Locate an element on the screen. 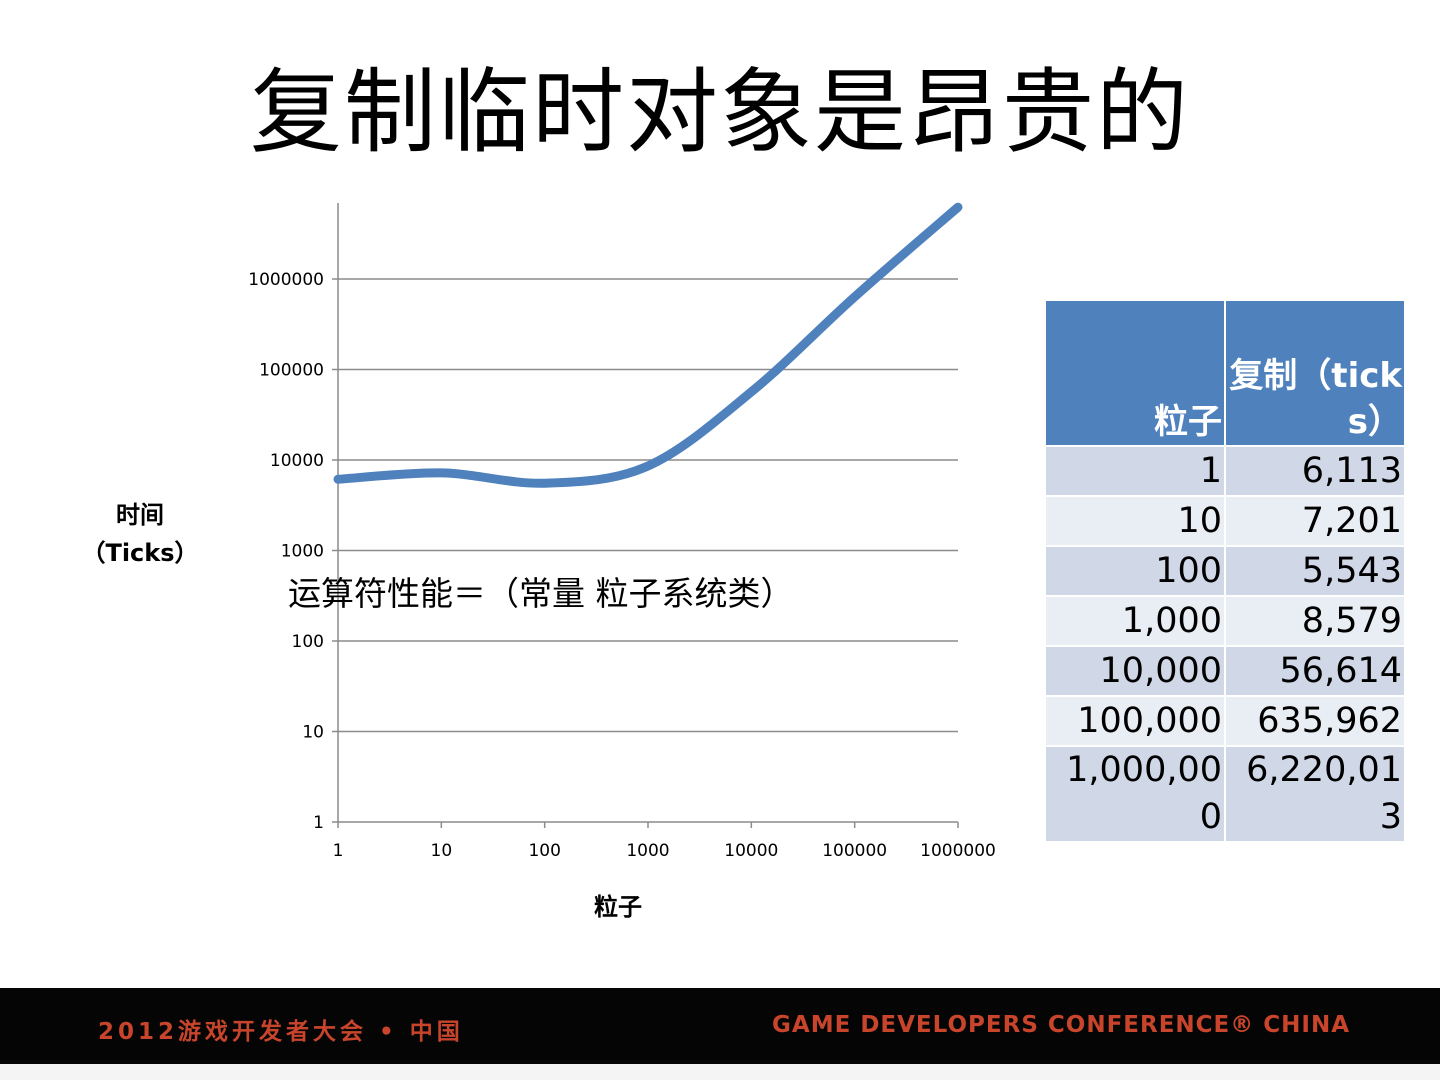  table-cell-ticks: 635,962 is located at coordinates (1315, 721).